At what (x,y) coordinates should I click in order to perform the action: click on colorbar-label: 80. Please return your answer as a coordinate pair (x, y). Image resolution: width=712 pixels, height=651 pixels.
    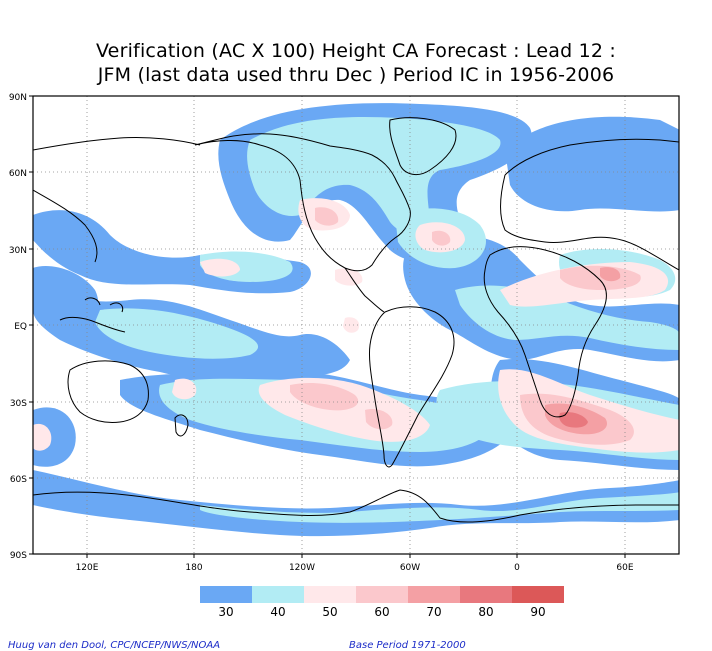
    Looking at the image, I should click on (485, 612).